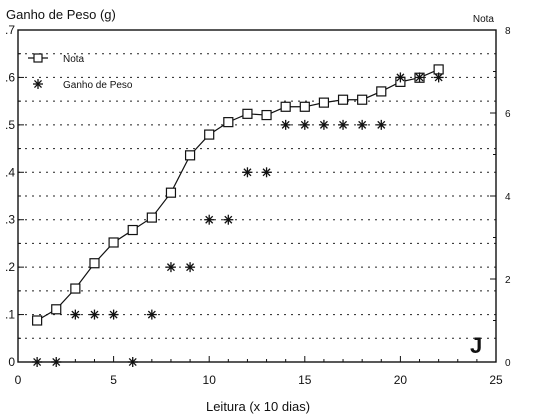  What do you see at coordinates (61, 14) in the screenshot?
I see `y-axis-left-title: Ganho de Peso (g)` at bounding box center [61, 14].